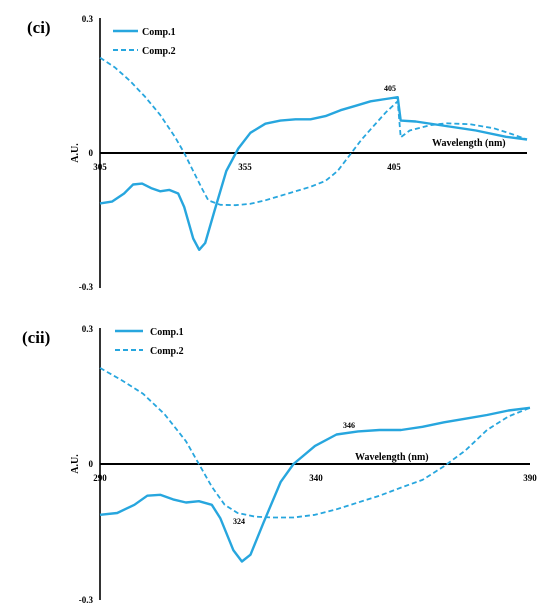  What do you see at coordinates (36, 337) in the screenshot?
I see `panel-label: (cii)` at bounding box center [36, 337].